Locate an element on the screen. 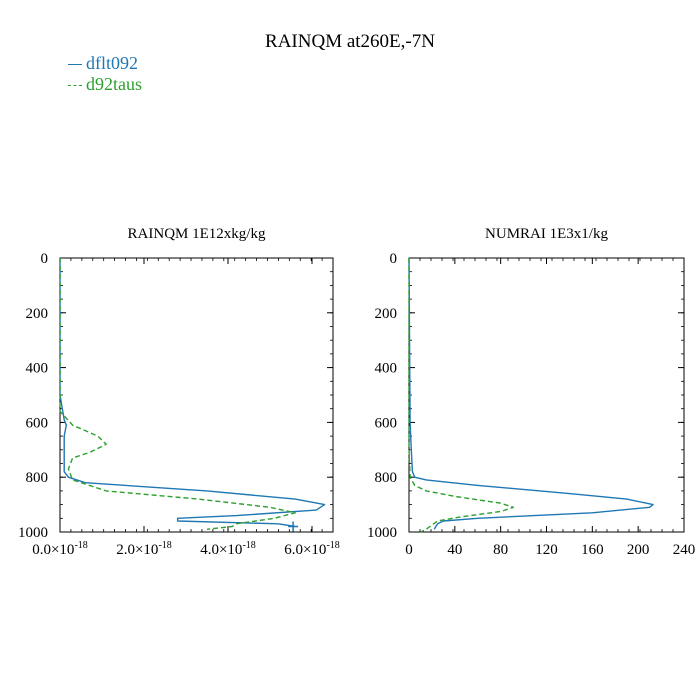  legend: dflt092 d92taus is located at coordinates (105, 74).